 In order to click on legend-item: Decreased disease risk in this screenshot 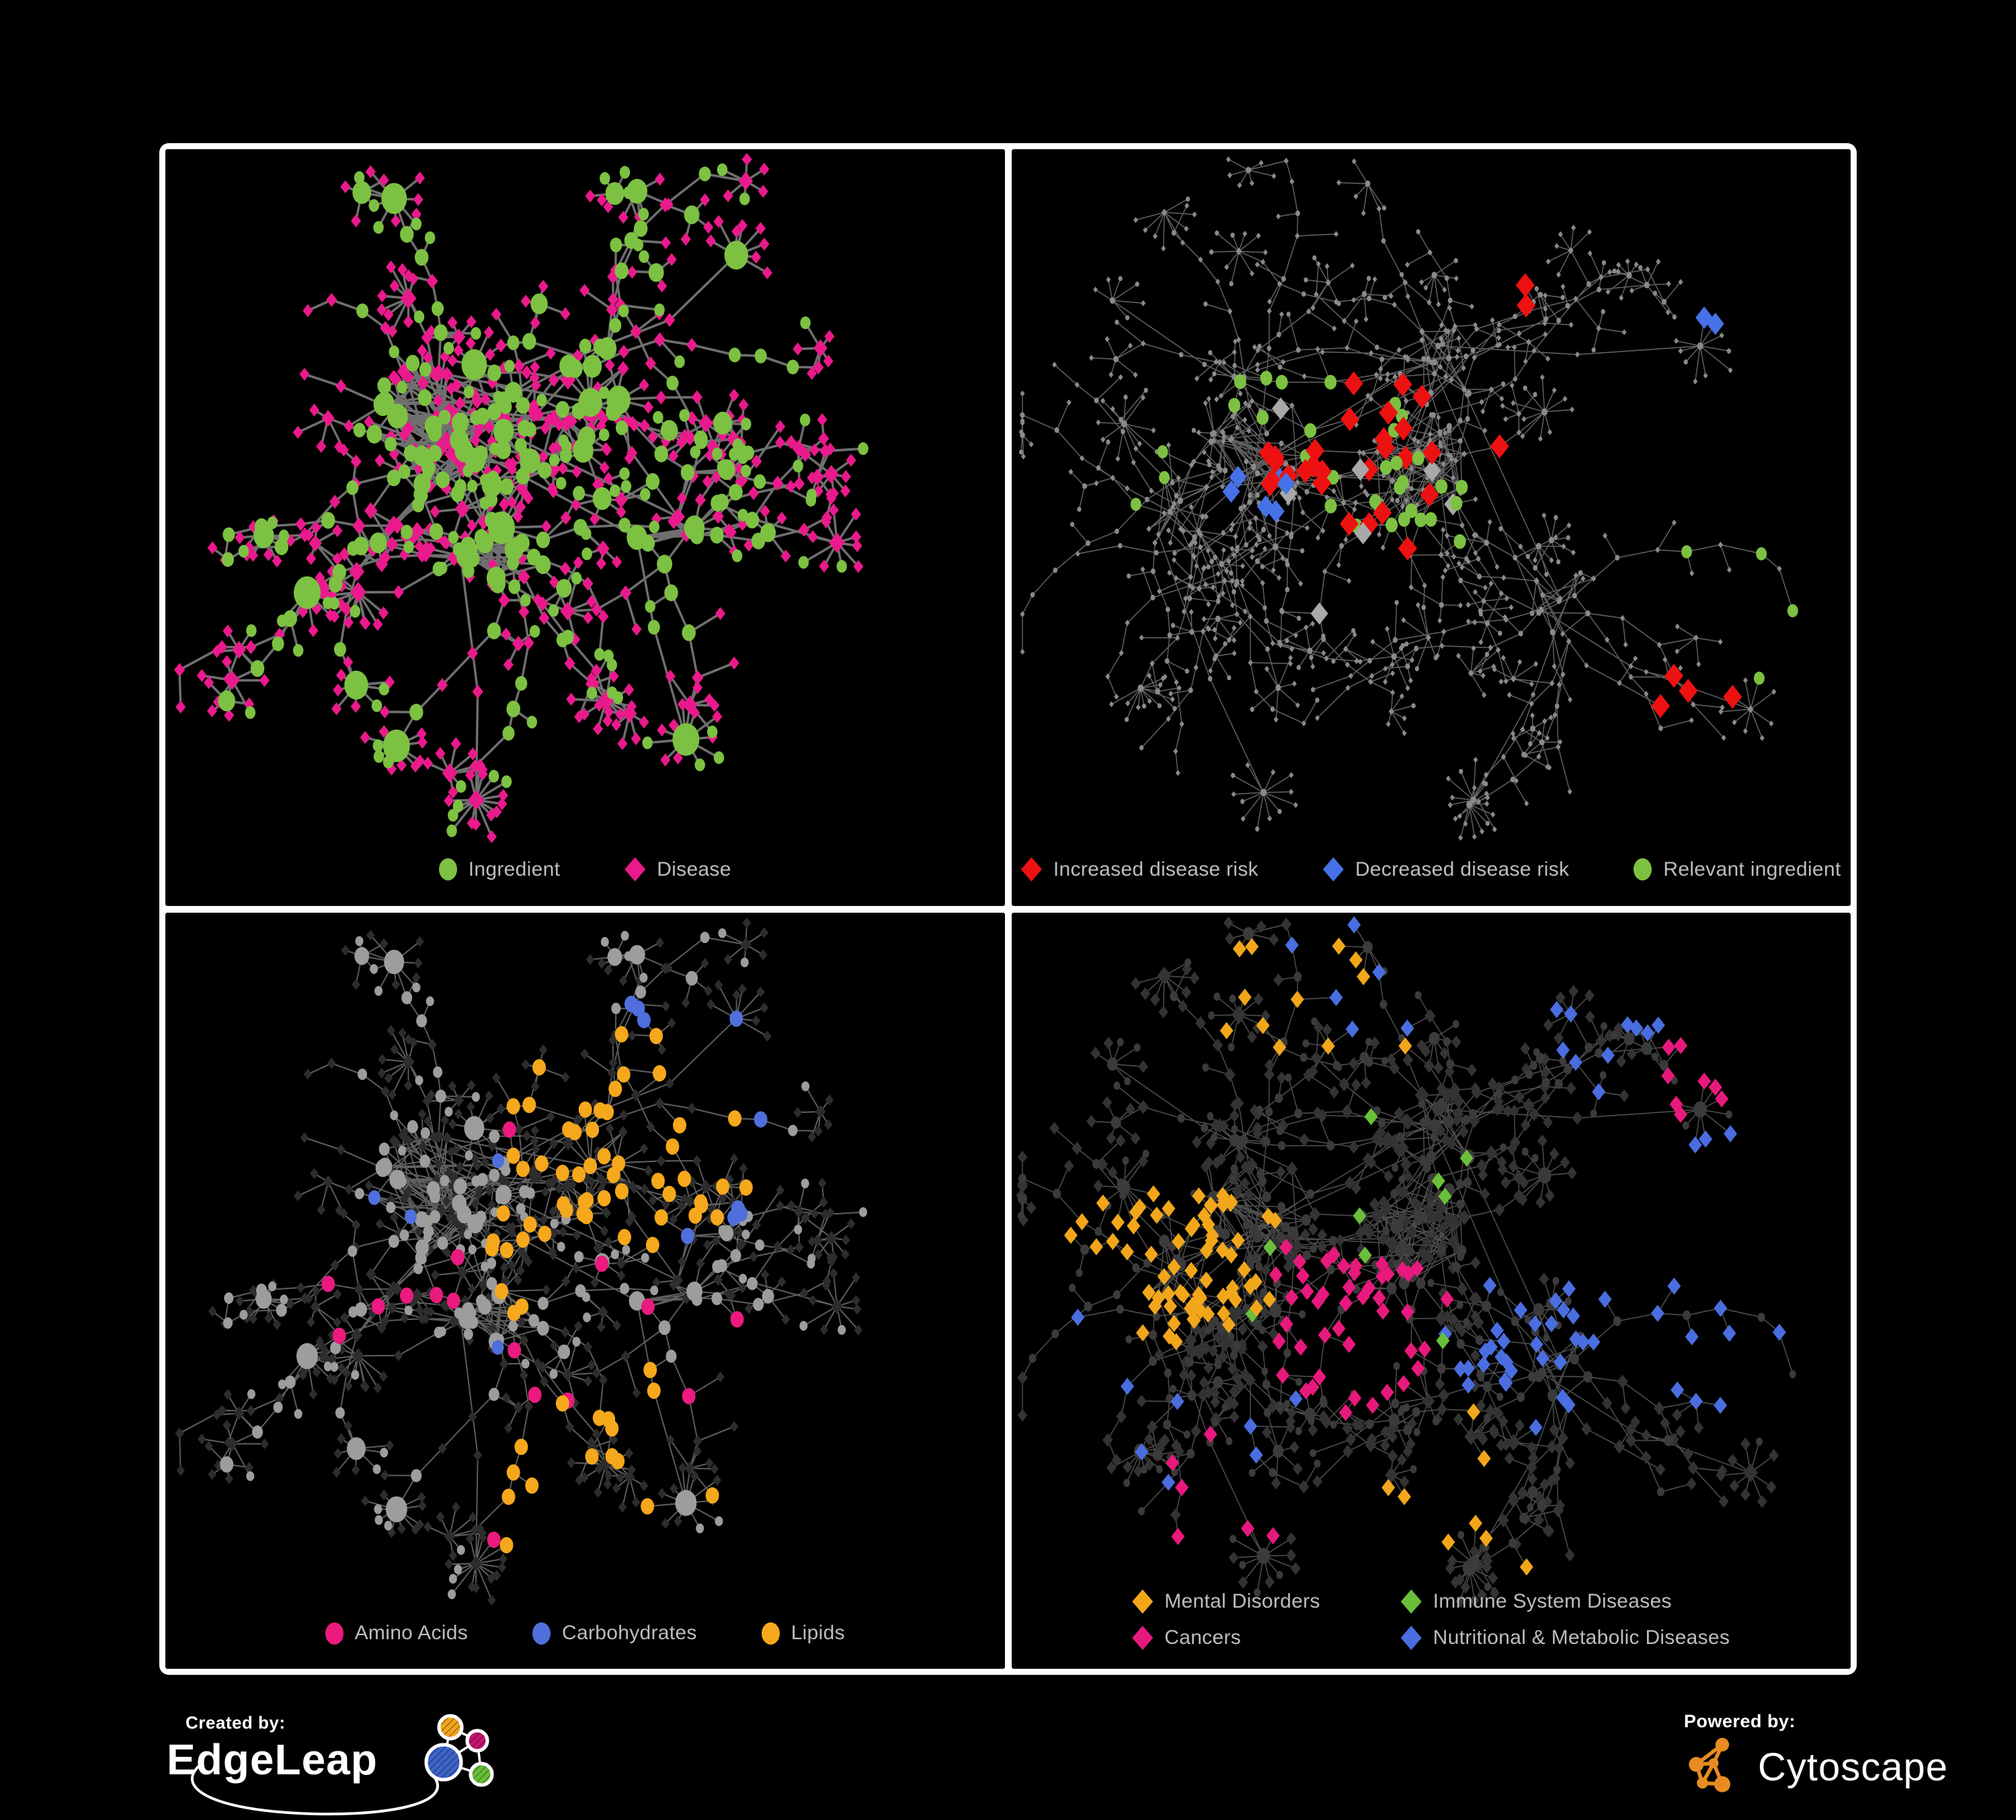, I will do `click(1446, 869)`.